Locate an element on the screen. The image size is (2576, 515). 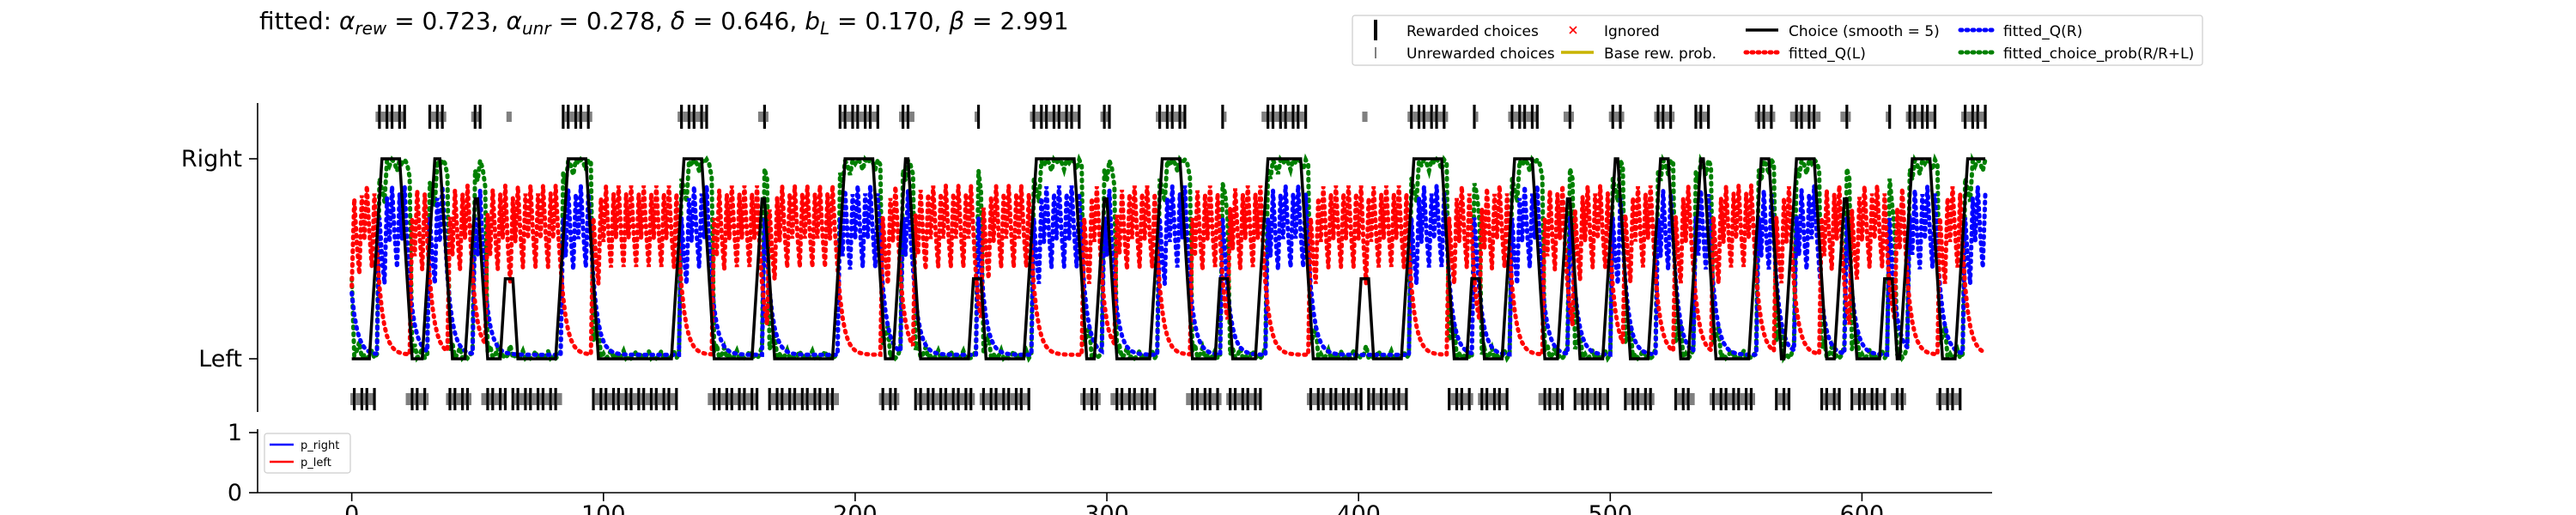
legend-entry: Ignored is located at coordinates (1614, 31).